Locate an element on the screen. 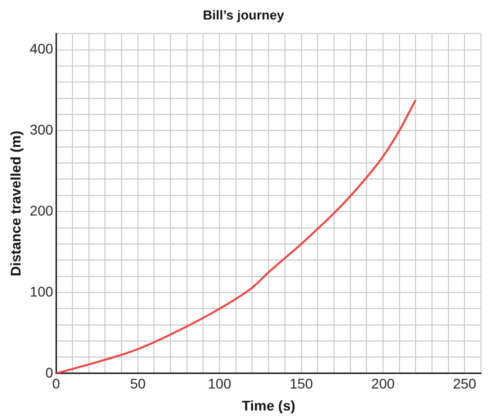  x-tick-label: 200 is located at coordinates (383, 384).